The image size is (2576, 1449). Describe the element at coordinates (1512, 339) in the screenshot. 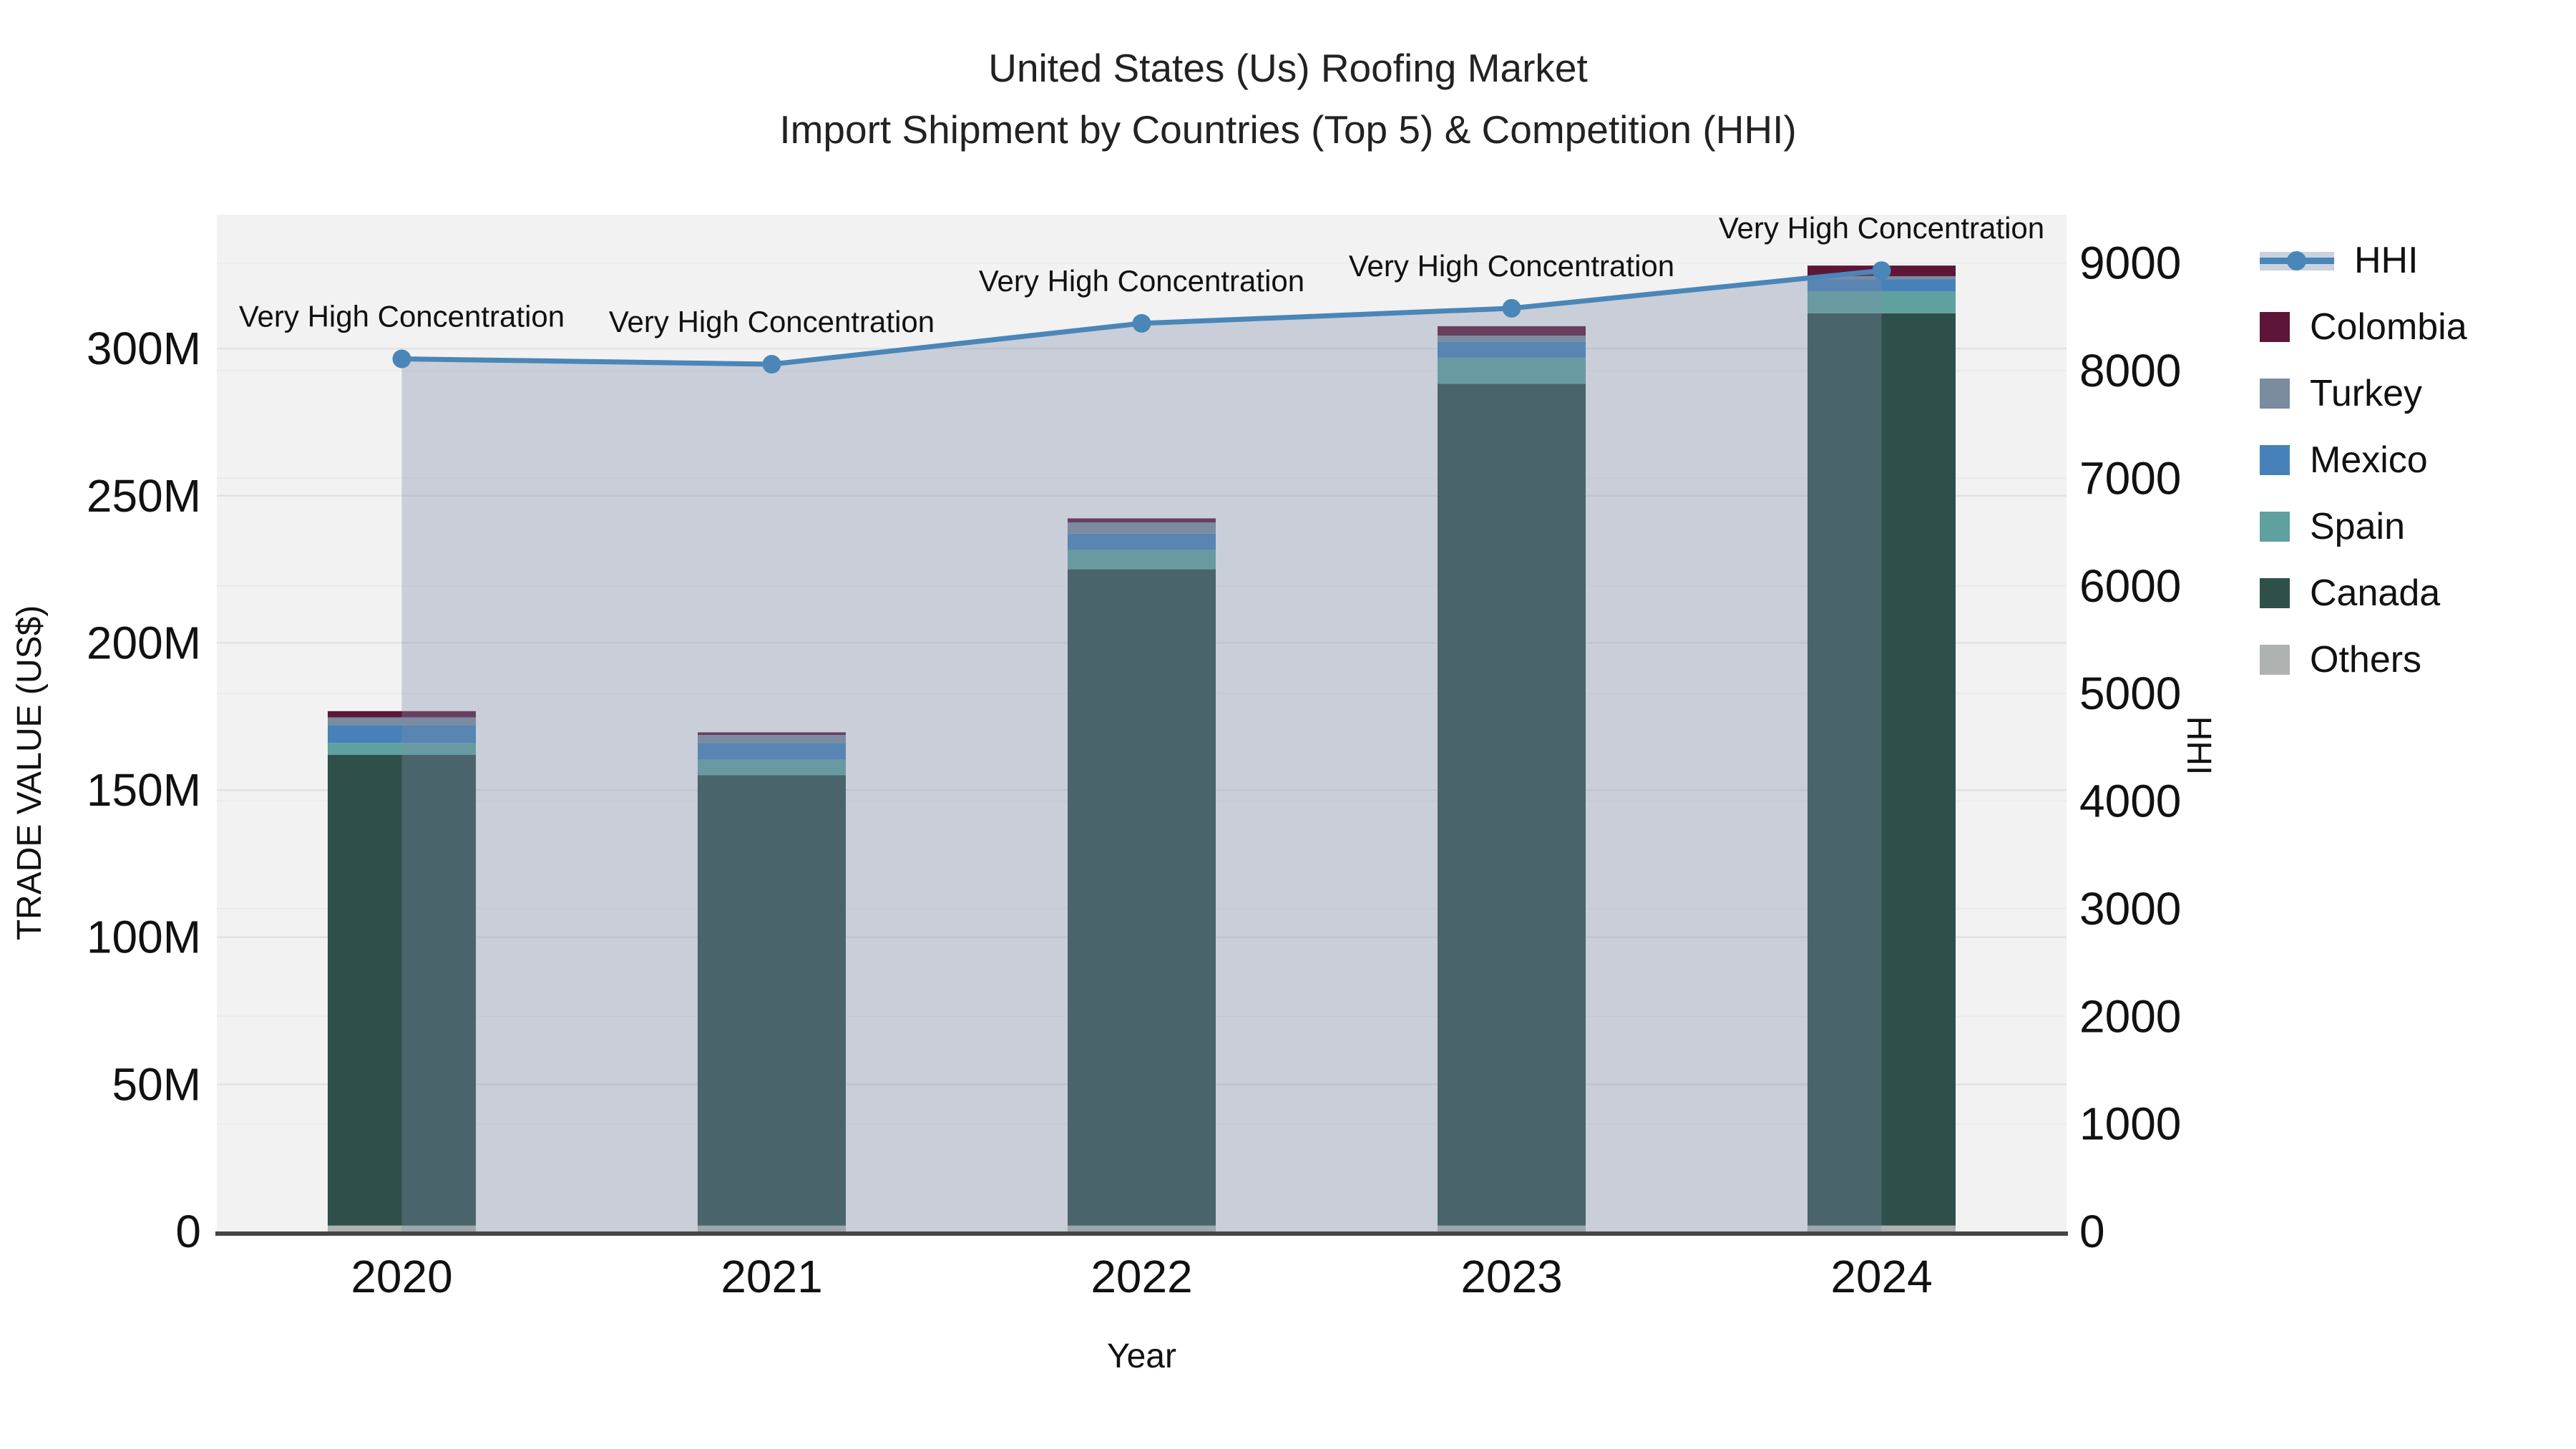

I see `bar-turkey-2023` at that location.